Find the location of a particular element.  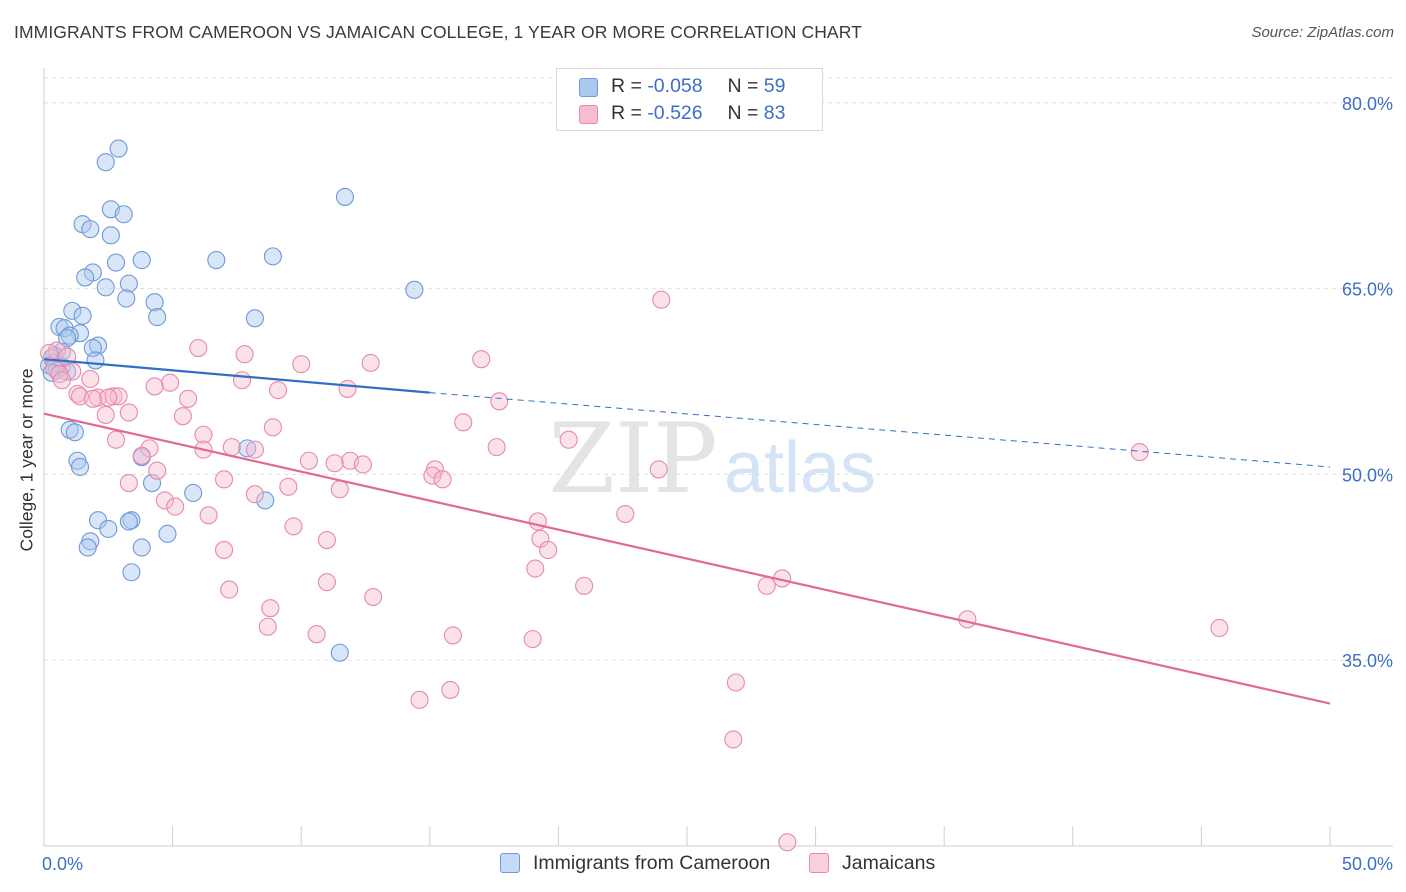

source-note: Source: ZipAtlas.com is located at coordinates (1322, 32).